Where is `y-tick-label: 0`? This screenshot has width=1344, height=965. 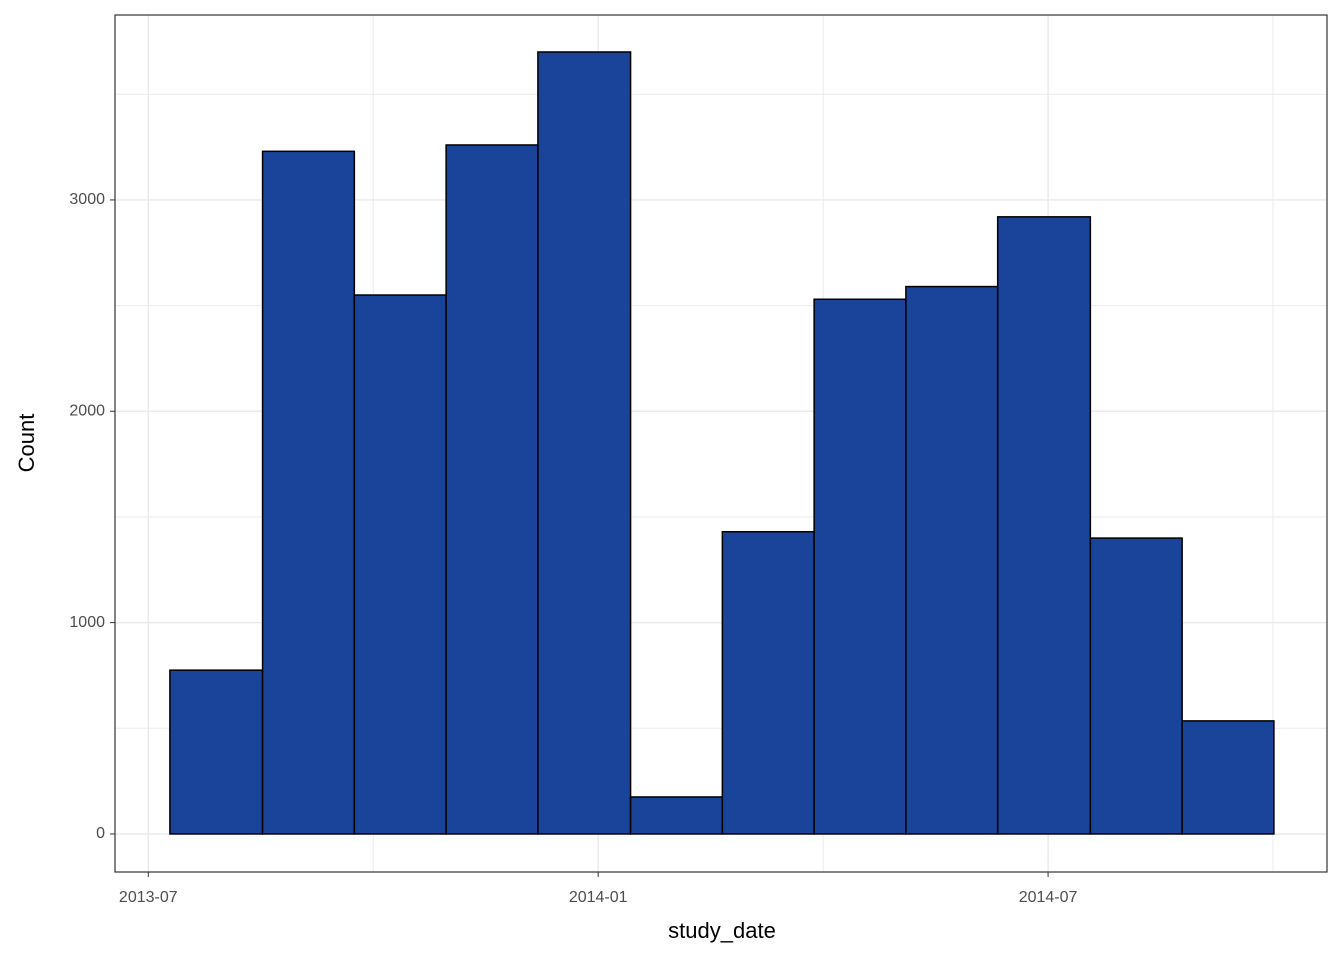 y-tick-label: 0 is located at coordinates (100, 833).